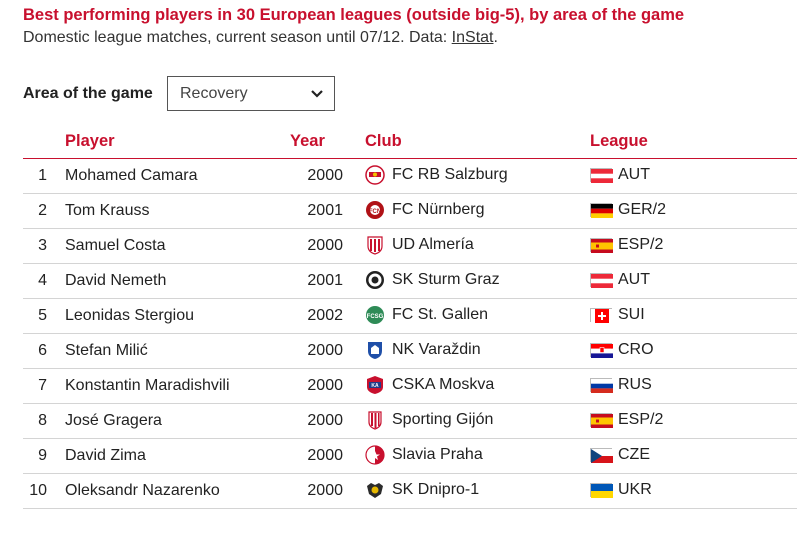 The height and width of the screenshot is (552, 797). I want to click on russia-flag-icon, so click(601, 385).